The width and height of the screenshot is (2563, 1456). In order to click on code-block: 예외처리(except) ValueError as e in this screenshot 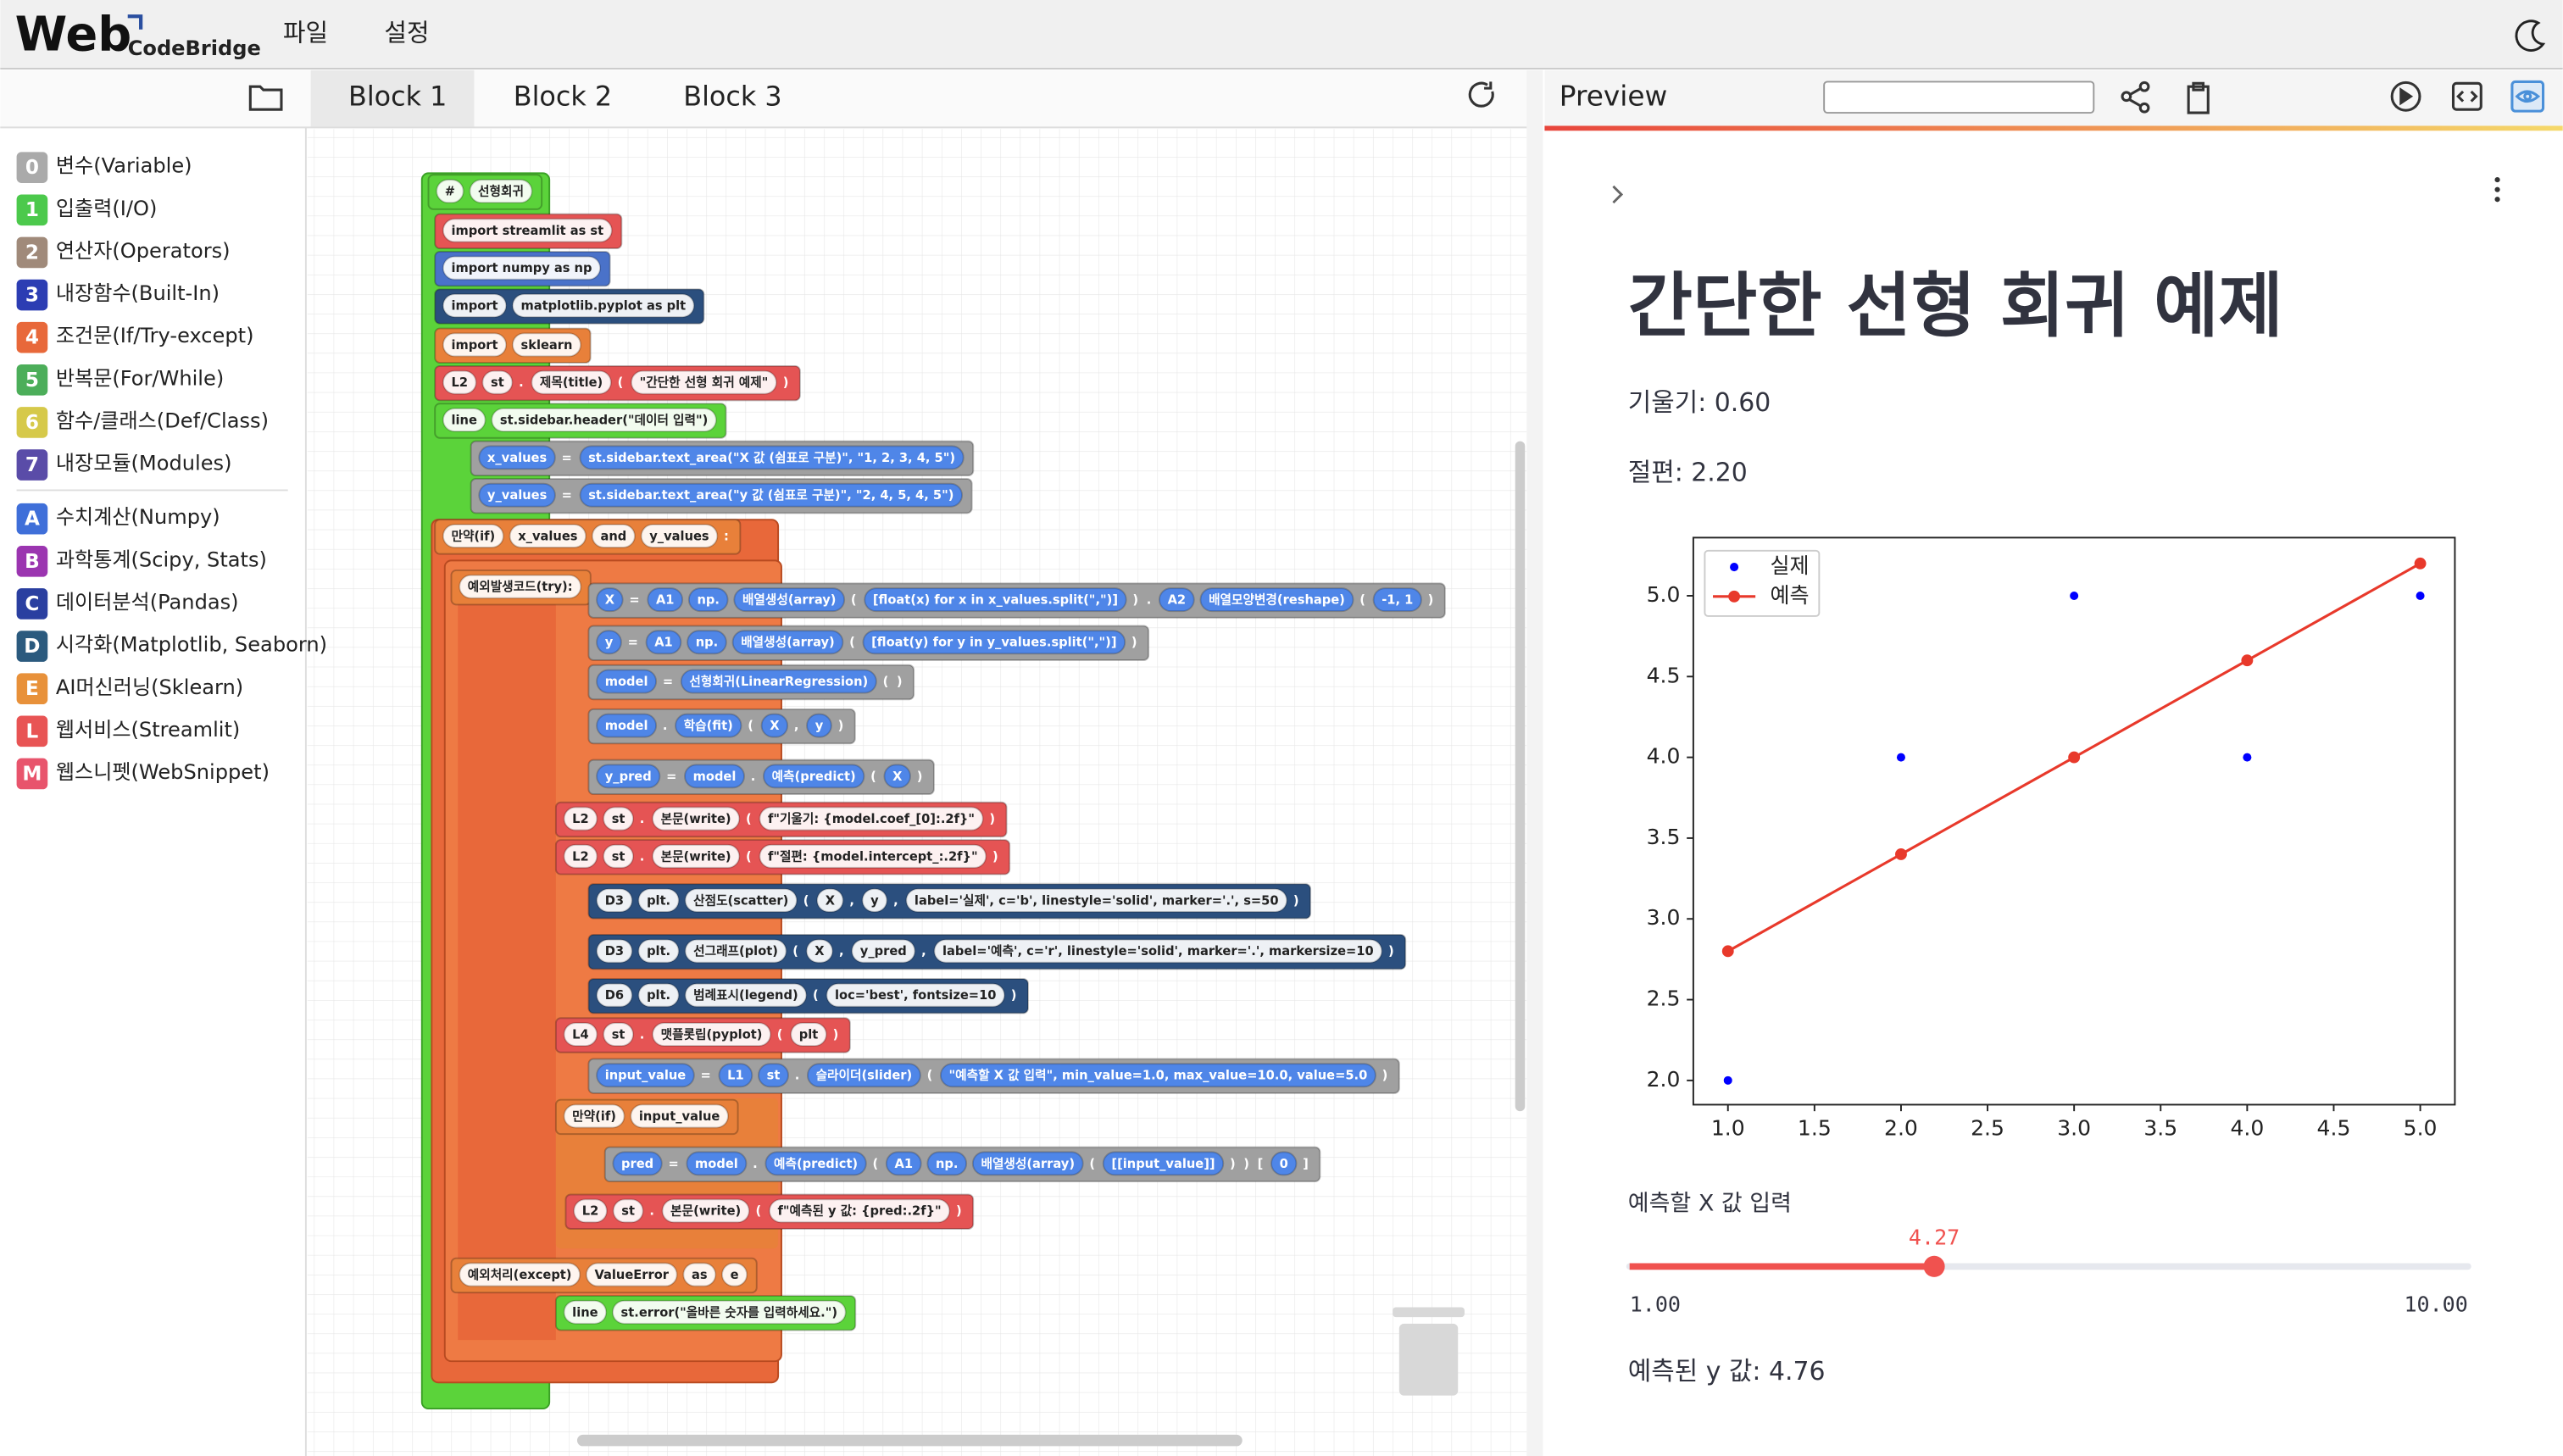, I will do `click(604, 1275)`.